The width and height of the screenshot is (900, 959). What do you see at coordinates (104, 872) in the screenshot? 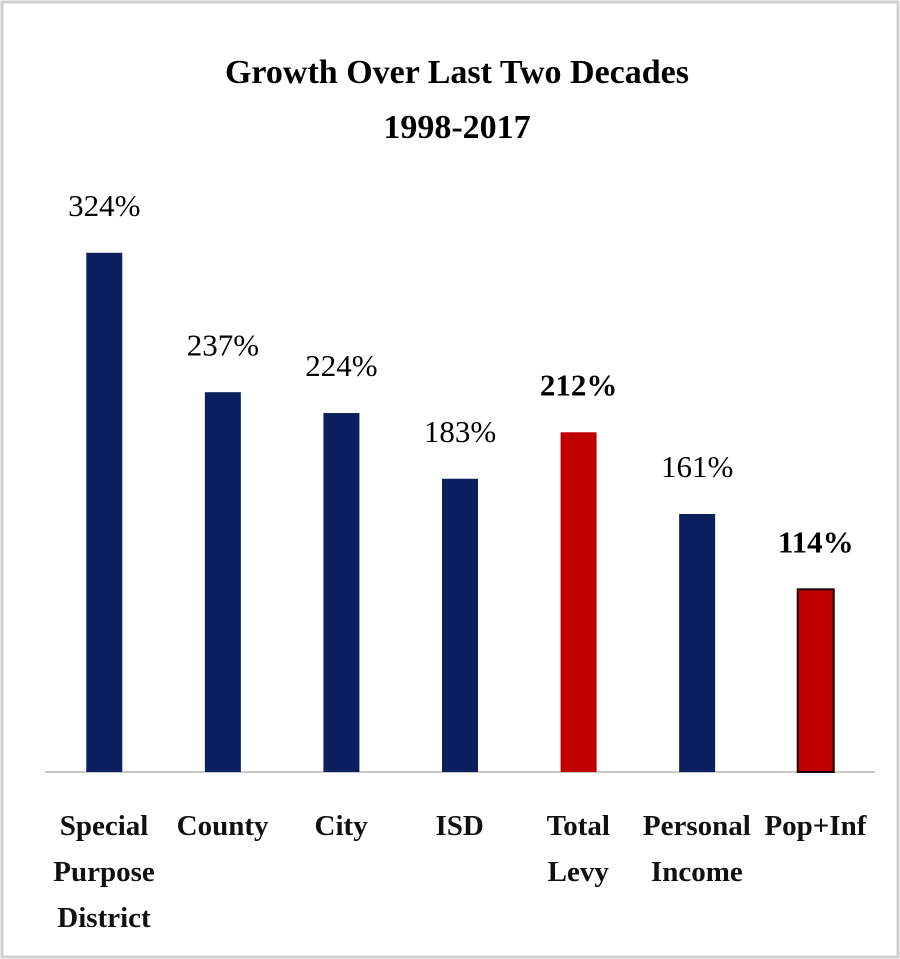
I see `x-tick-label: Special Purpose District` at bounding box center [104, 872].